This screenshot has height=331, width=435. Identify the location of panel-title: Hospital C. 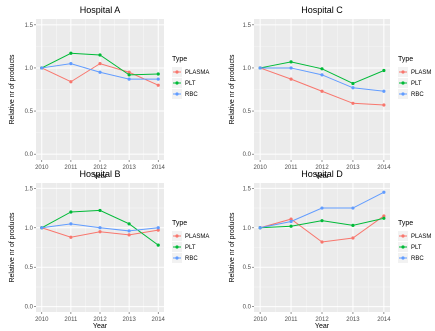
(322, 10).